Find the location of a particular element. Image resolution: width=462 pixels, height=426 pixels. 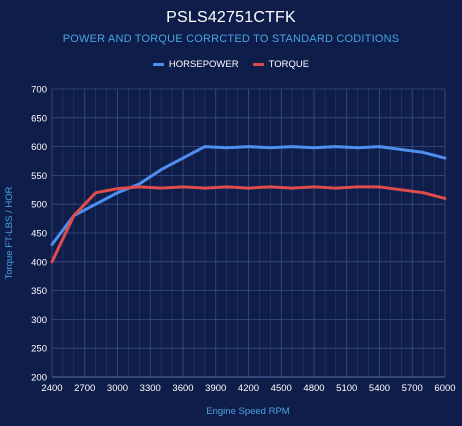

y-tick-label: 650 is located at coordinates (39, 118).